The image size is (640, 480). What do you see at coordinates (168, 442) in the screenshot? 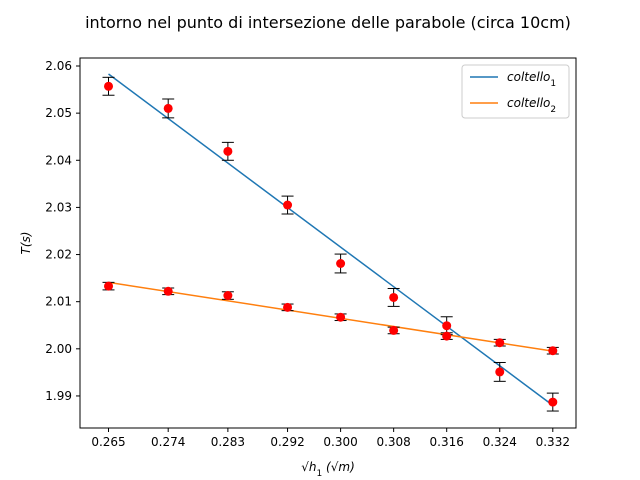
I see `x-tick-label: 0.274` at bounding box center [168, 442].